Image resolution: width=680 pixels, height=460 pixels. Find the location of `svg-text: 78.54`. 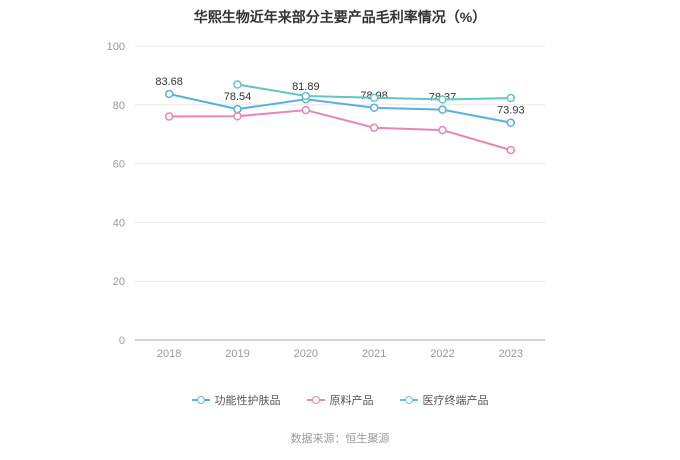

svg-text: 78.54 is located at coordinates (238, 97).